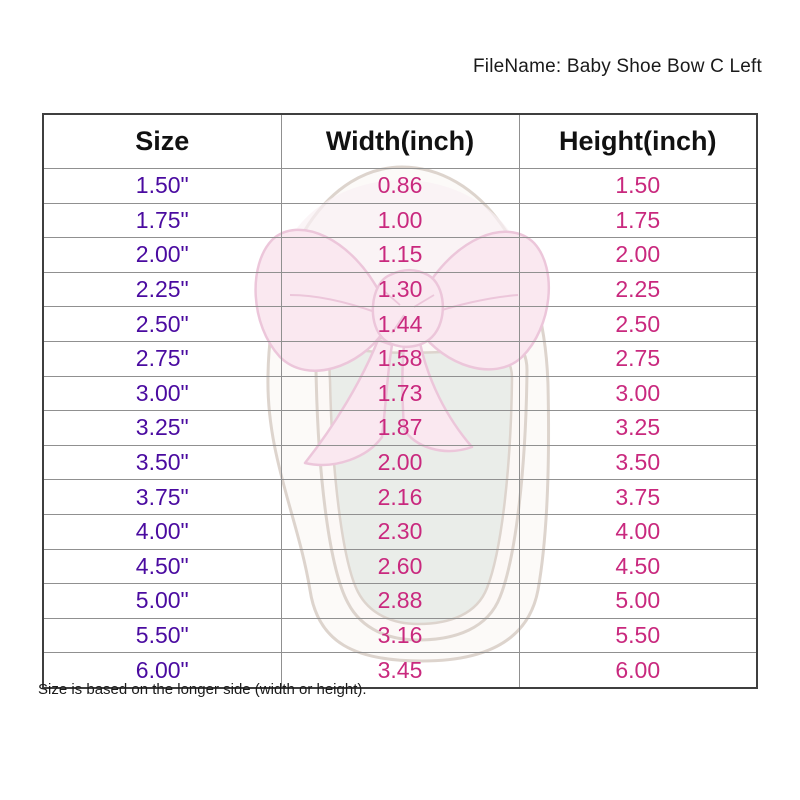  I want to click on size-cell: 2.75", so click(162, 358).